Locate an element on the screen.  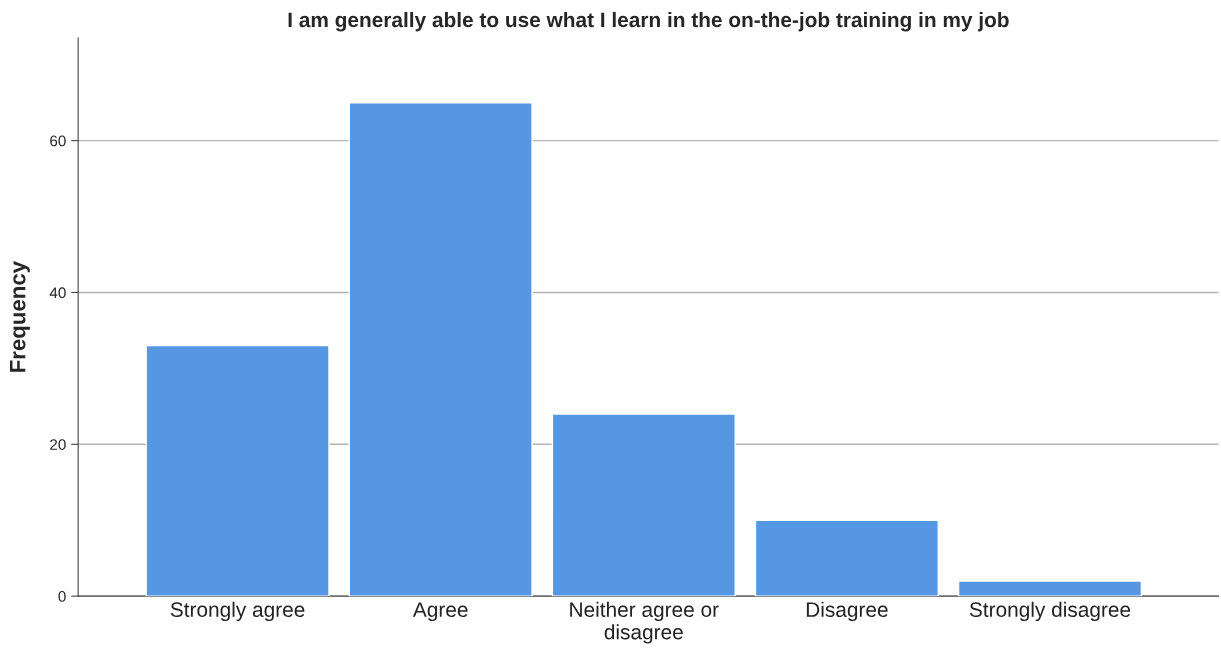
x-tick-label: Neither agree or disagree is located at coordinates (644, 622).